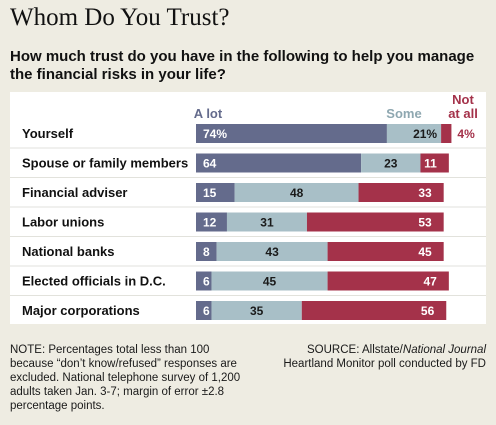 This screenshot has width=496, height=425. I want to click on legend-not-at-all-line2: at all, so click(463, 113).